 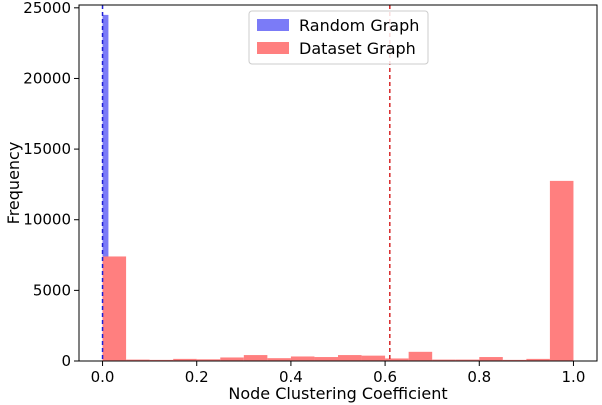 What do you see at coordinates (385, 377) in the screenshot?
I see `x-tick-label: 0.6` at bounding box center [385, 377].